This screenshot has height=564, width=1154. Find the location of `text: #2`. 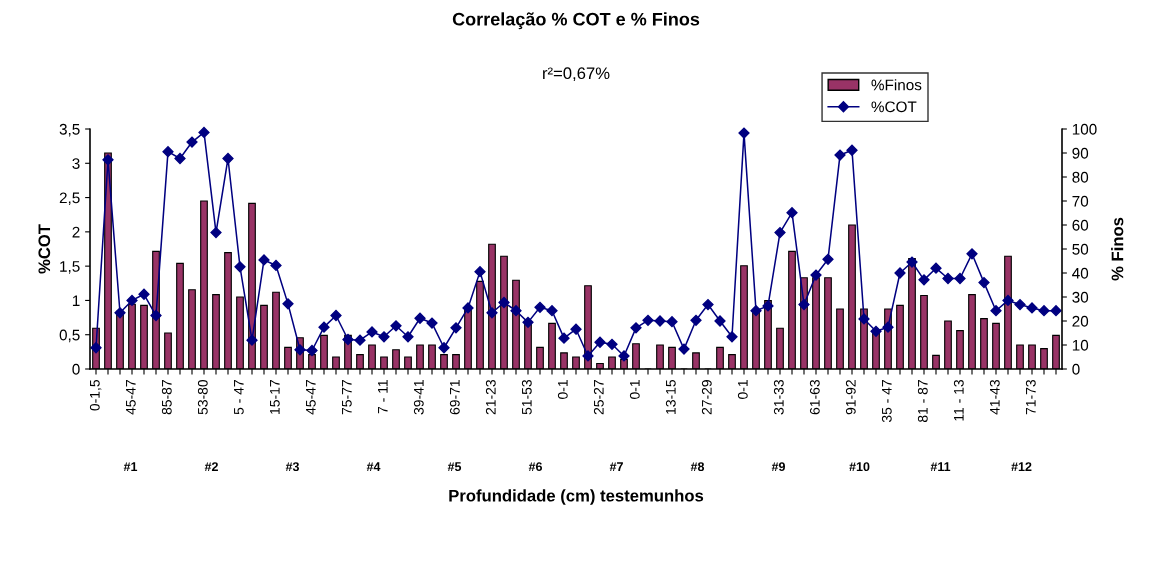

text: #2 is located at coordinates (211, 466).